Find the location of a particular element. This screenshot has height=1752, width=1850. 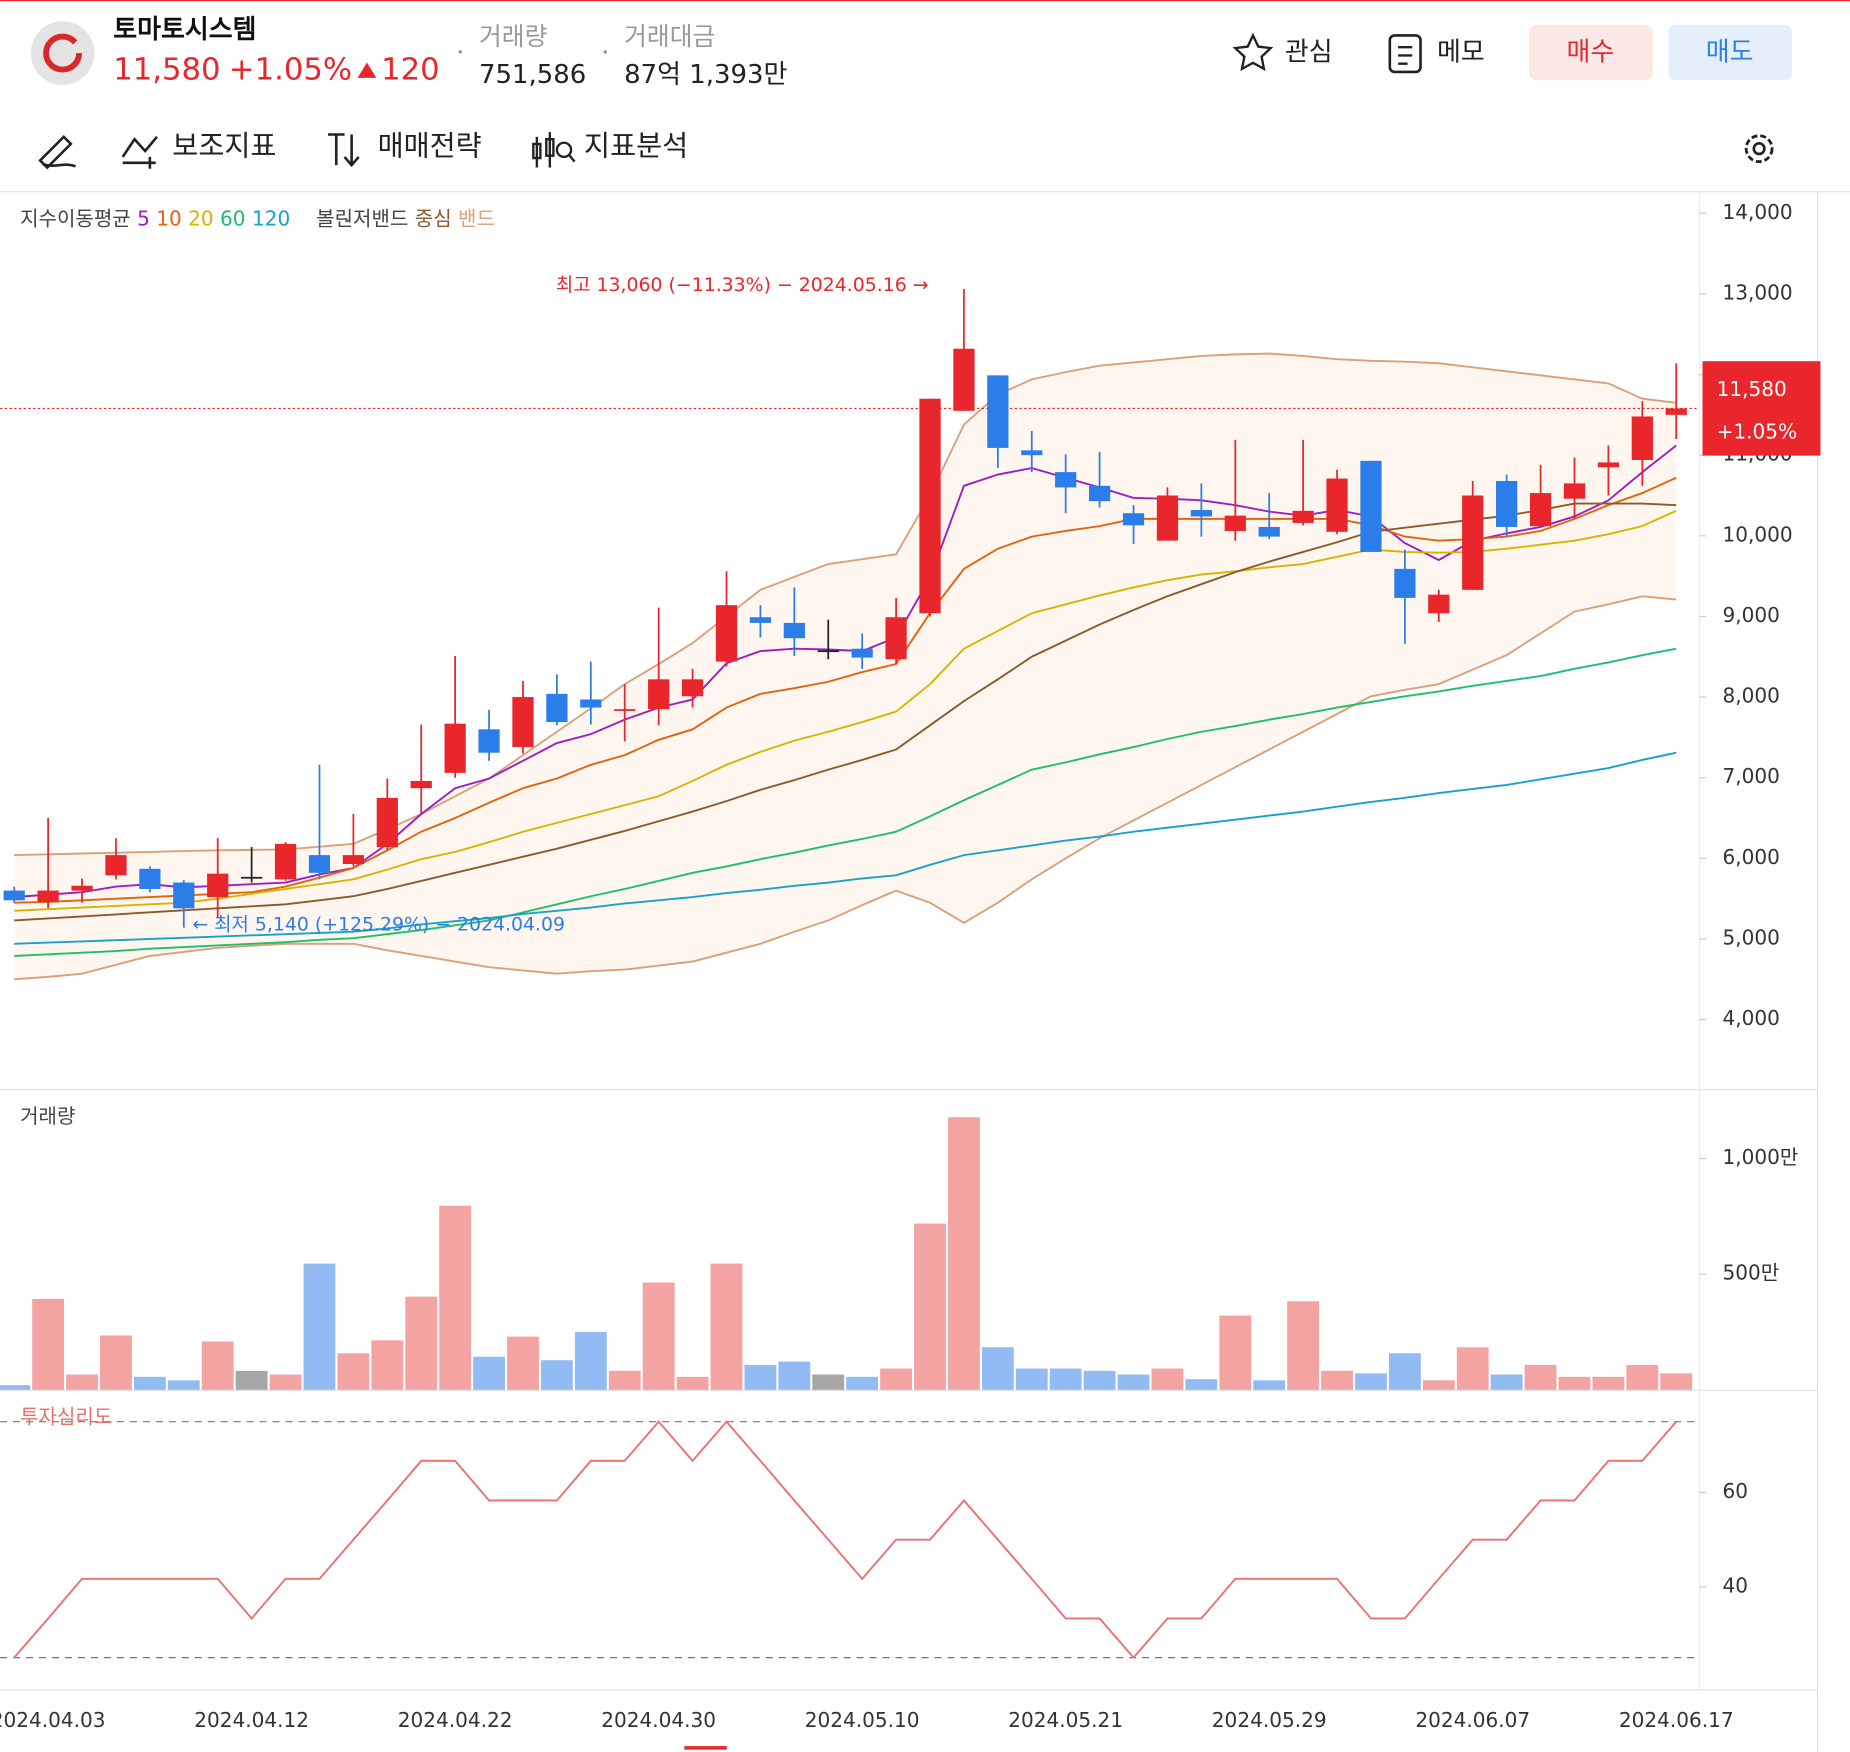

logo-ring is located at coordinates (63, 53).